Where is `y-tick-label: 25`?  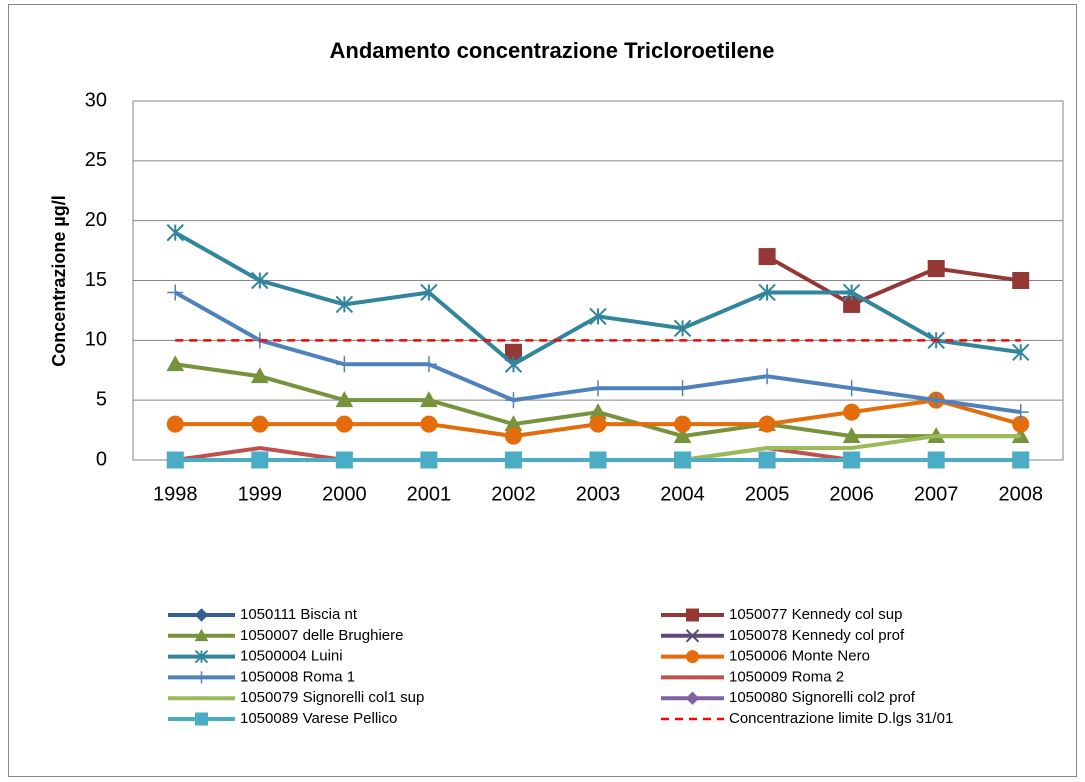 y-tick-label: 25 is located at coordinates (96, 160).